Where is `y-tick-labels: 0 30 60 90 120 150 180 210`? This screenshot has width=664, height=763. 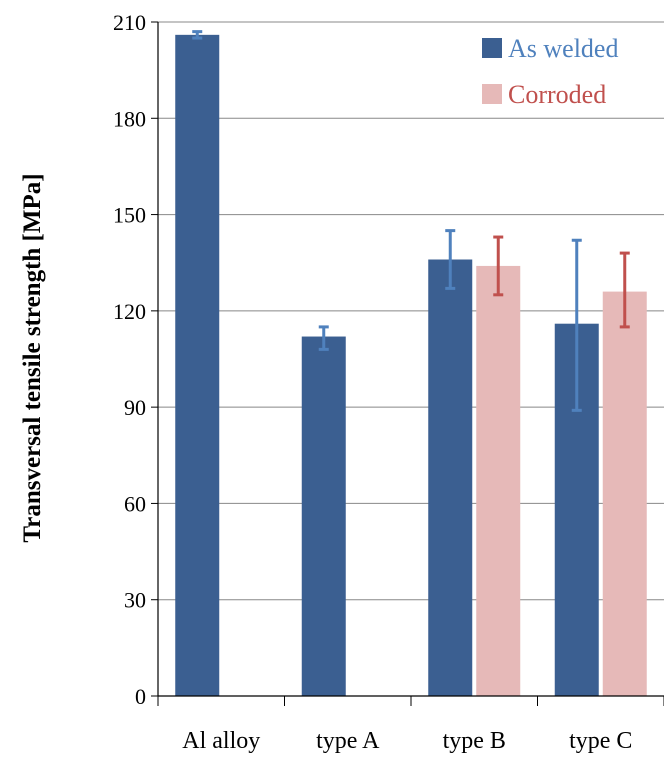 y-tick-labels: 0 30 60 90 120 150 180 210 is located at coordinates (129, 359).